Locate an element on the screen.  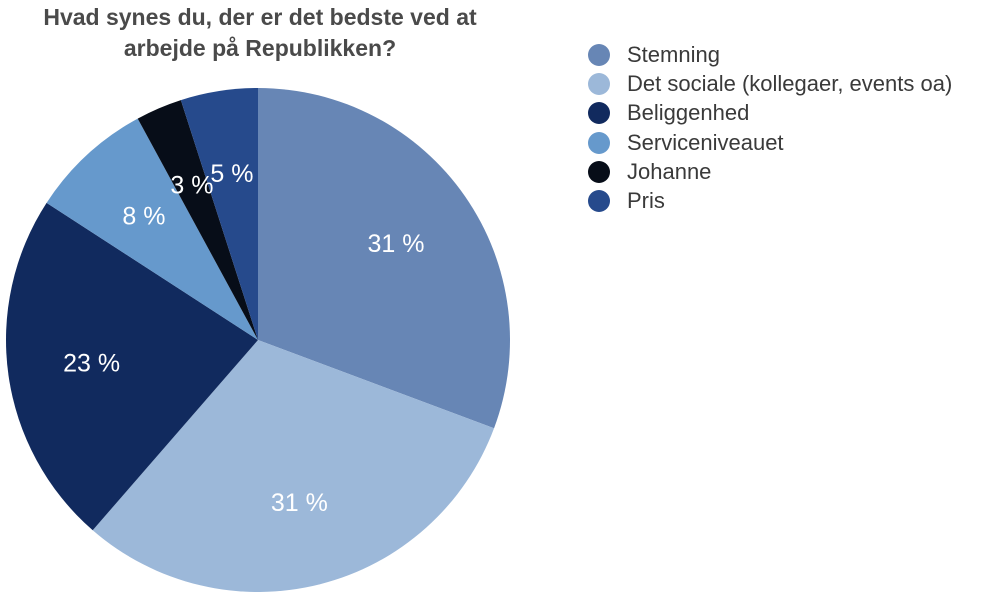
legend-item-3: Serviceniveauet is located at coordinates (770, 142).